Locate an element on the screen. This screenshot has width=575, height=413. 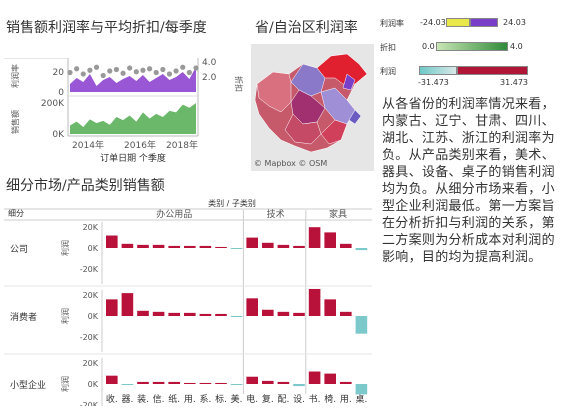
segment-label: 消费者 is located at coordinates (23, 317).